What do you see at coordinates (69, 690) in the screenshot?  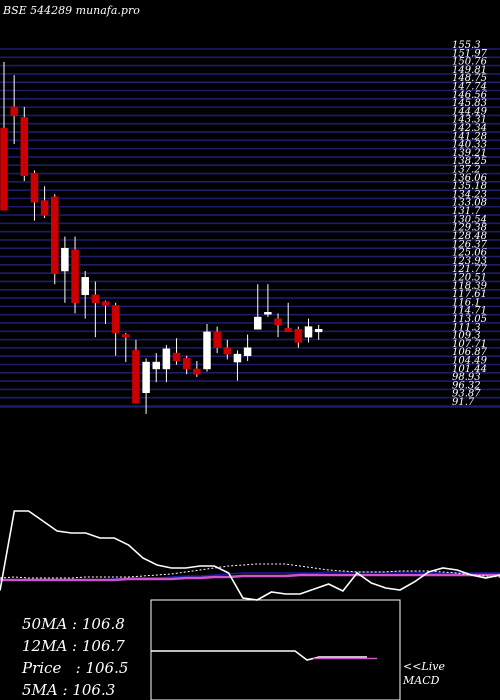 I see `ma5-label: 5MA : 106.3` at bounding box center [69, 690].